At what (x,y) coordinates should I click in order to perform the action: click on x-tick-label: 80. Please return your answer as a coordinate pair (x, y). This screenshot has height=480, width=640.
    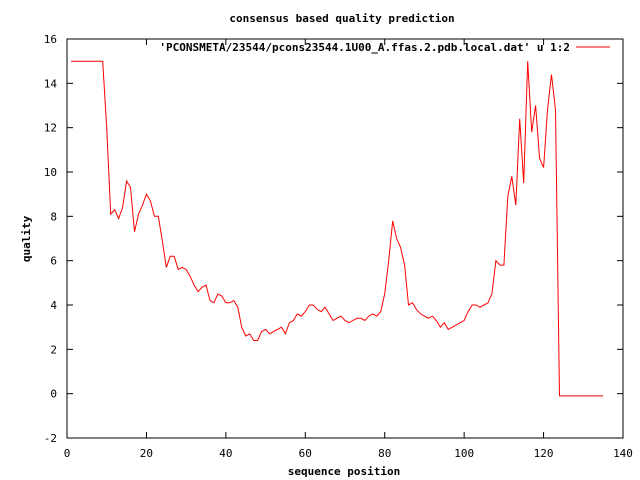
    Looking at the image, I should click on (384, 453).